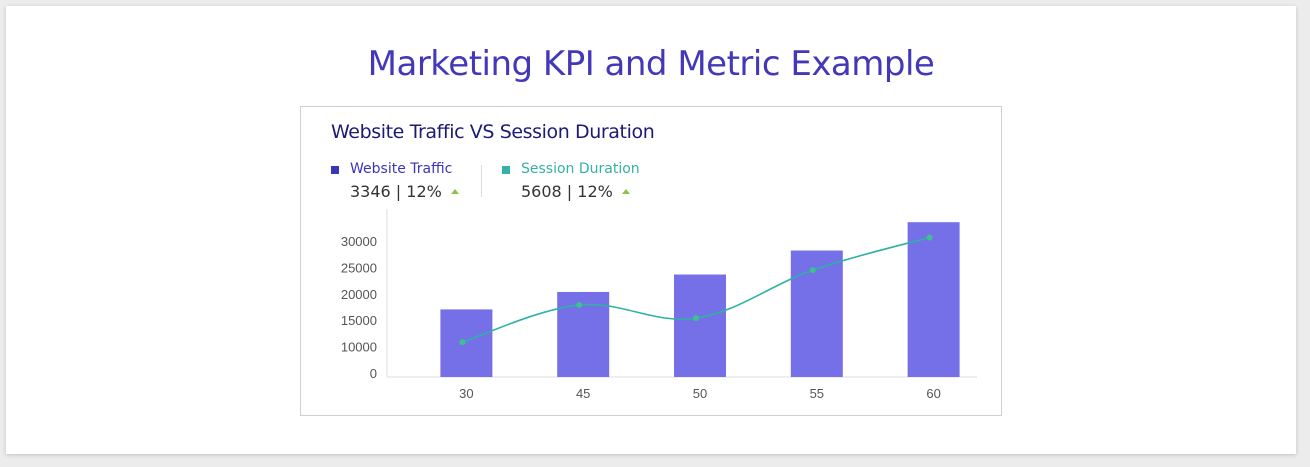 The height and width of the screenshot is (467, 1310). What do you see at coordinates (335, 170) in the screenshot?
I see `legend-swatch-website-traffic` at bounding box center [335, 170].